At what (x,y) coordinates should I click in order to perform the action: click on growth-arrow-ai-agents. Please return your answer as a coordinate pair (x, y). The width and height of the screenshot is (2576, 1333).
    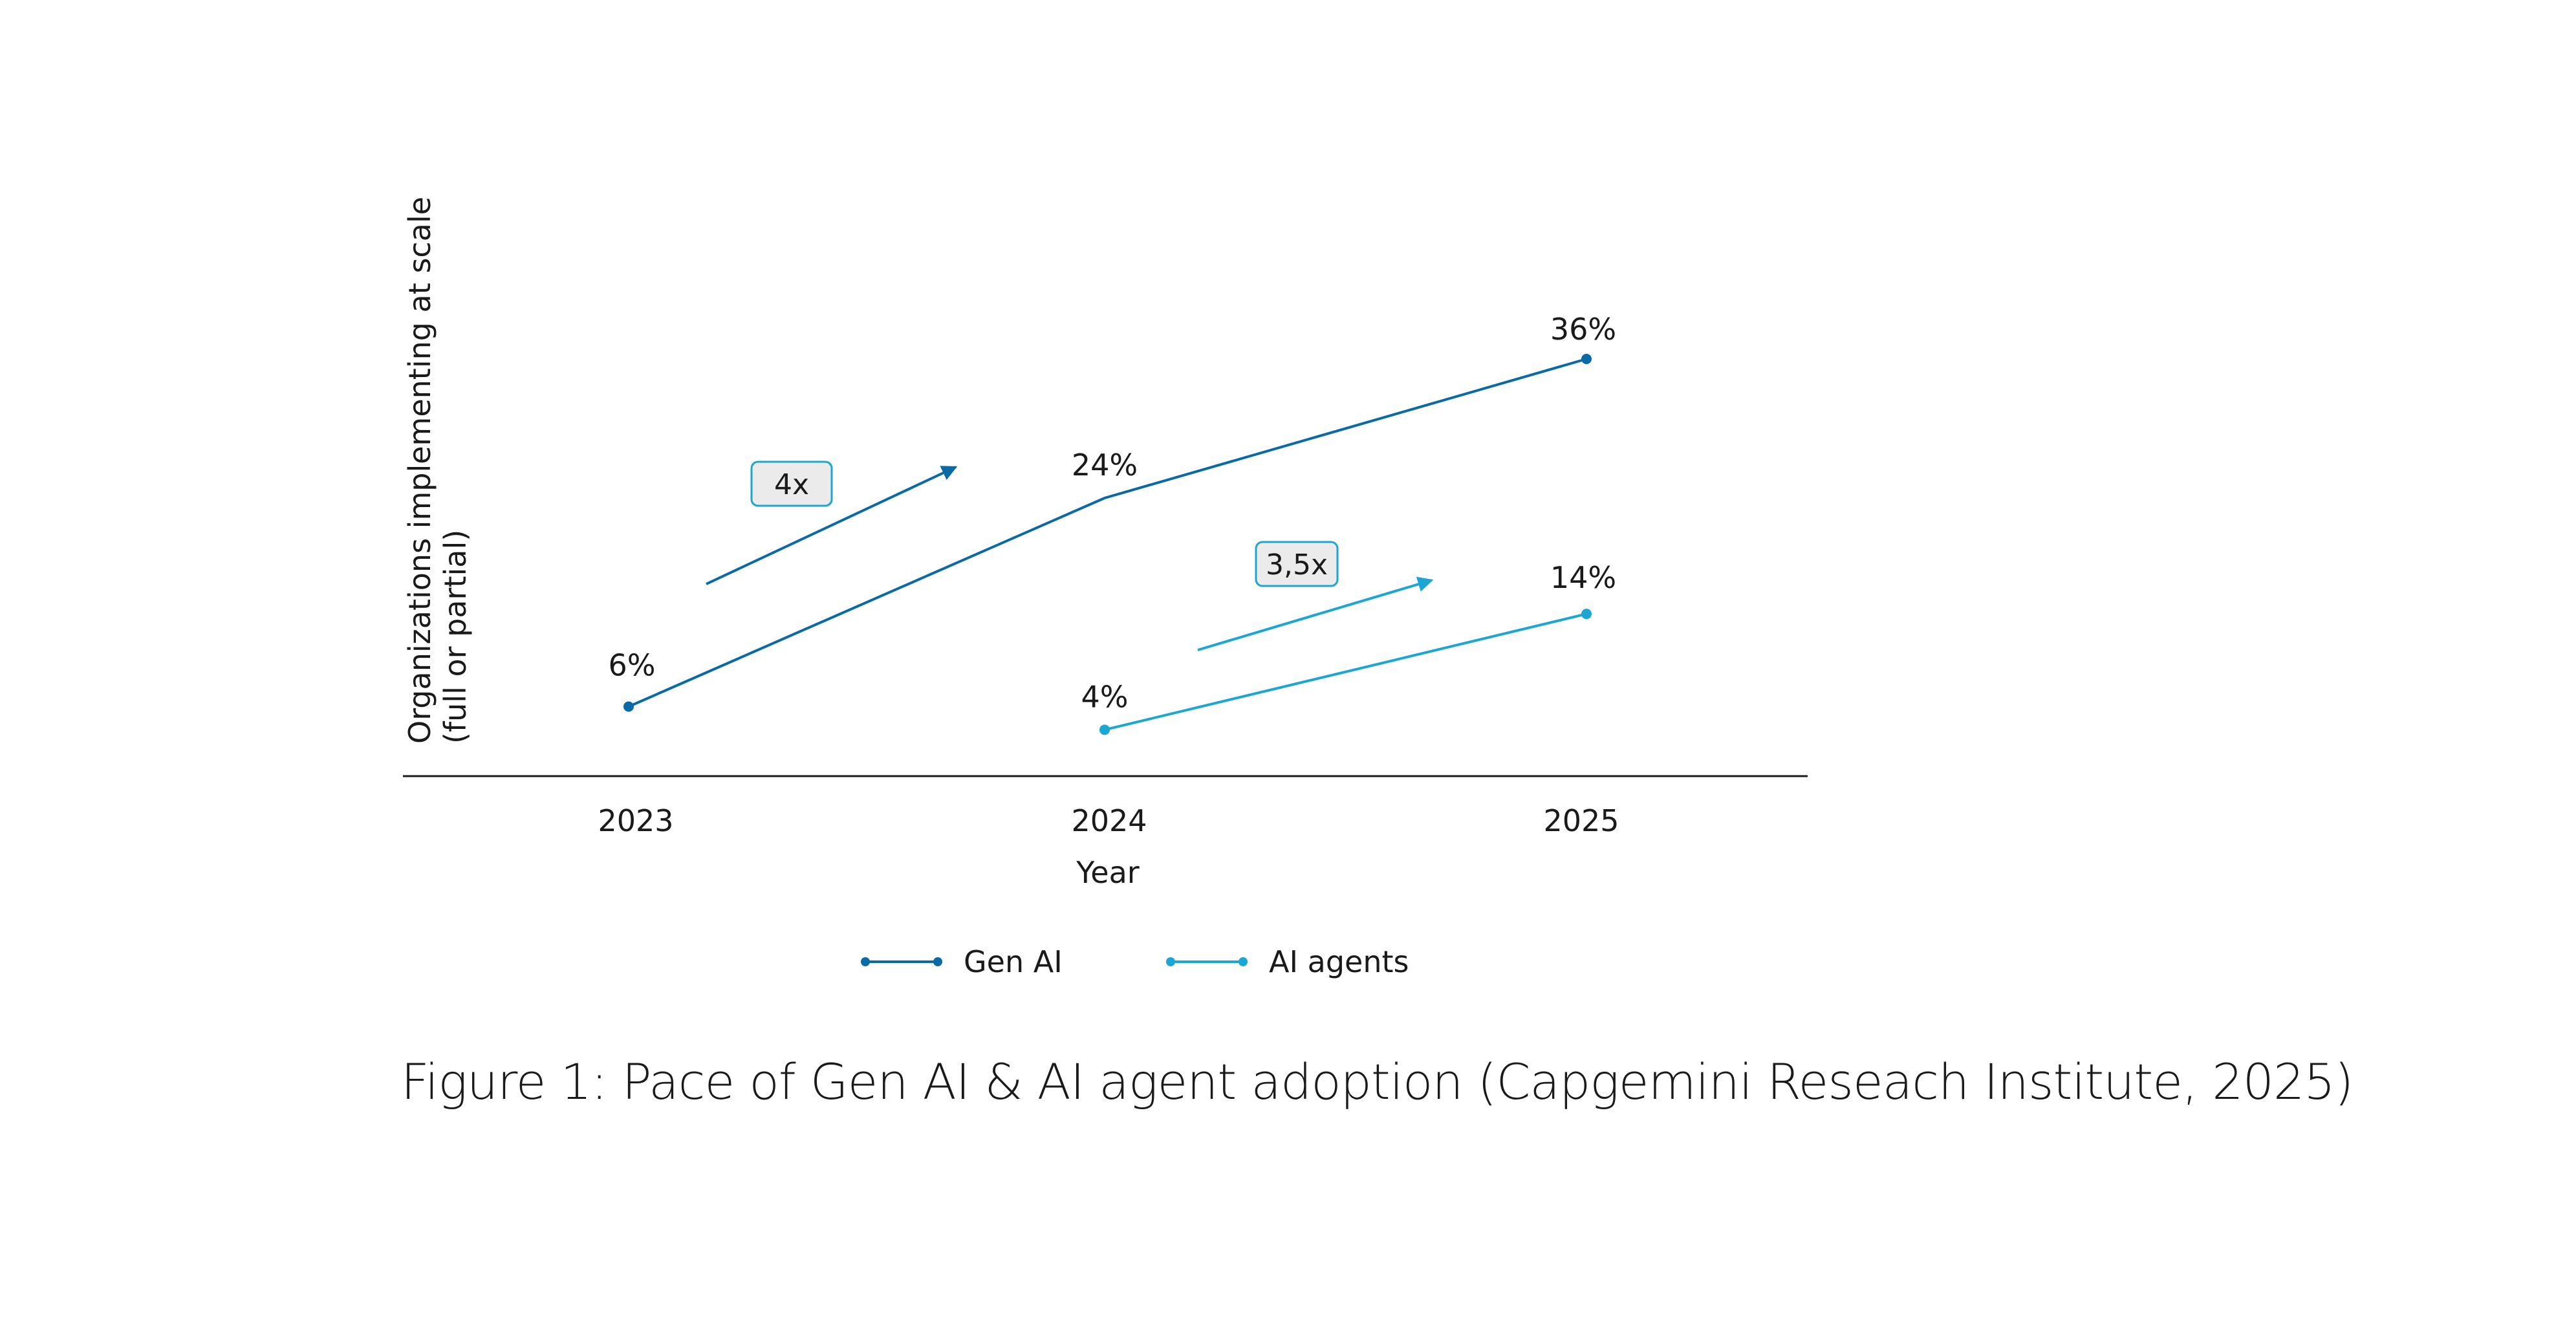
    Looking at the image, I should click on (1315, 613).